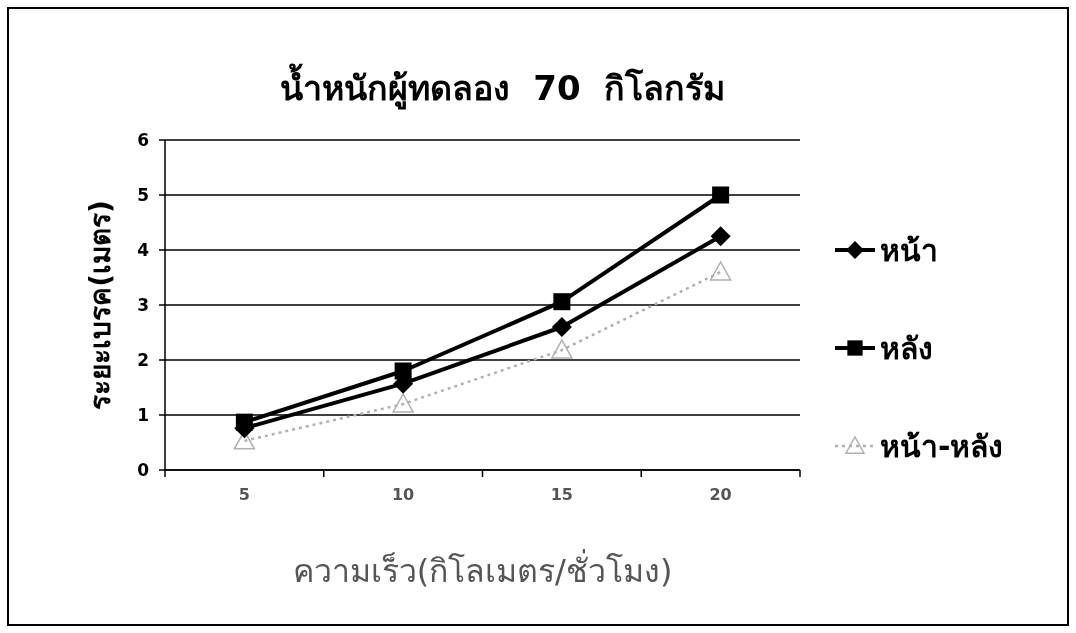 The width and height of the screenshot is (1076, 633). What do you see at coordinates (482, 569) in the screenshot?
I see `x-axis-title: ความเร็ว(กิโลเมตร/ชั่วโมง)` at bounding box center [482, 569].